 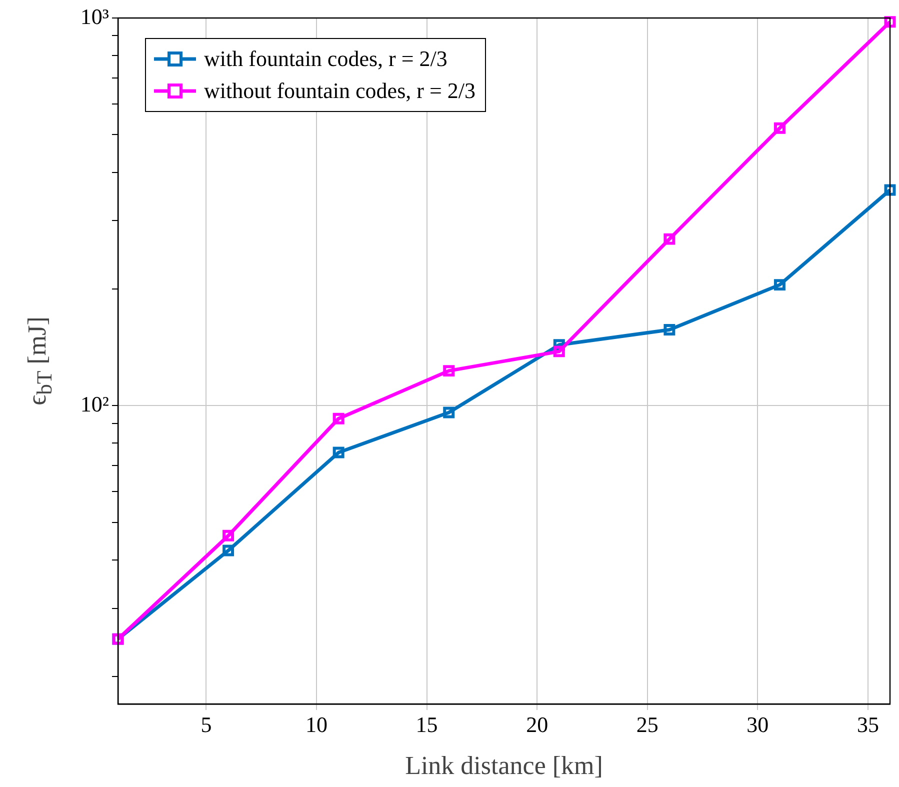 I want to click on x-tick-label: 10, so click(x=317, y=724).